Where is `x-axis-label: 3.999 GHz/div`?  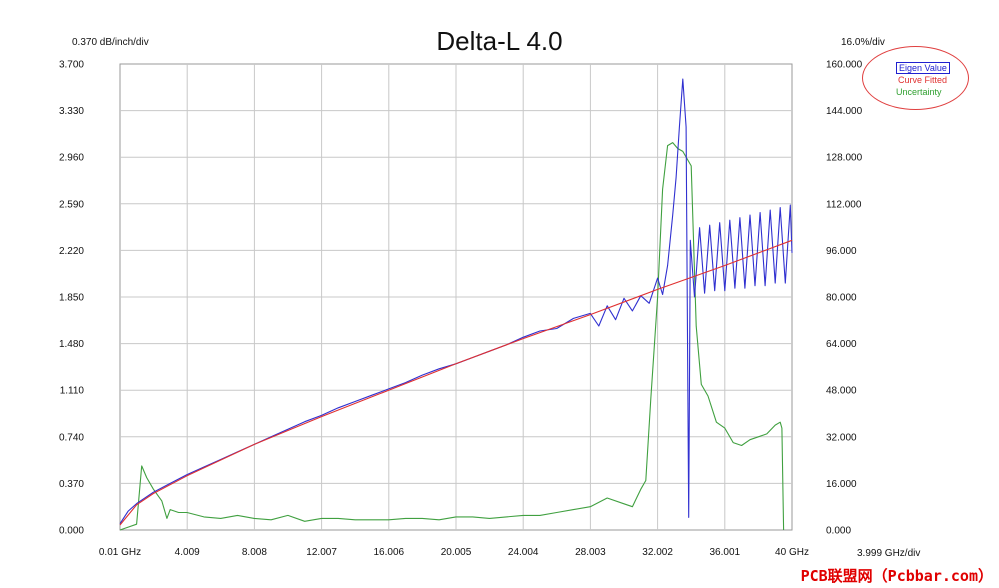
x-axis-label: 3.999 GHz/div is located at coordinates (889, 553).